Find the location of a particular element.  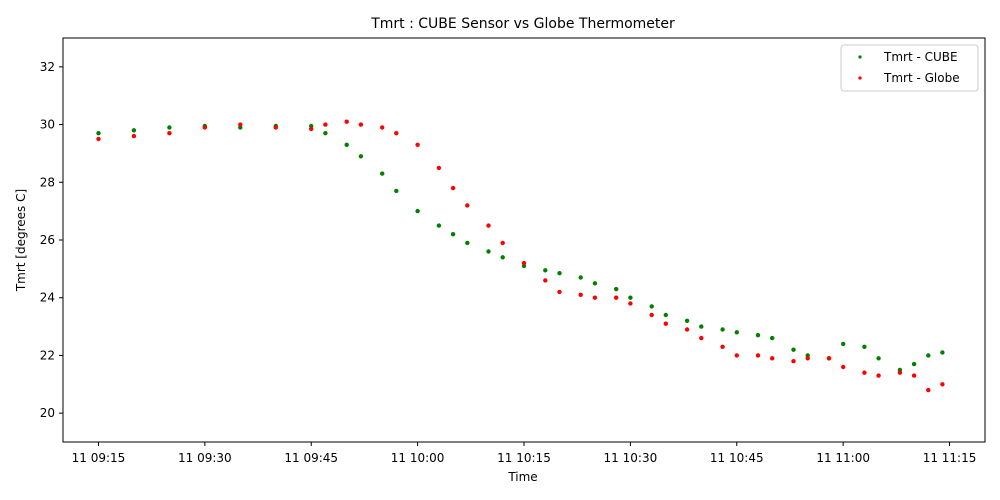

legend-marker-cube is located at coordinates (860, 57).